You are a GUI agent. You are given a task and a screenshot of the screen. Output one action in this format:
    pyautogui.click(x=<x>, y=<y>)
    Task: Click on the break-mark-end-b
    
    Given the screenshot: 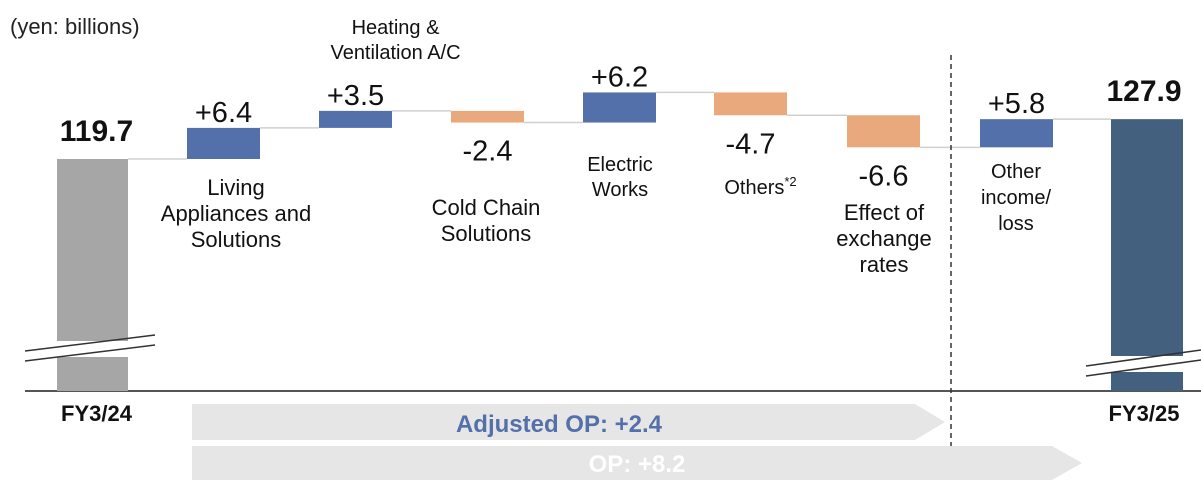 What is the action you would take?
    pyautogui.click(x=1143, y=368)
    